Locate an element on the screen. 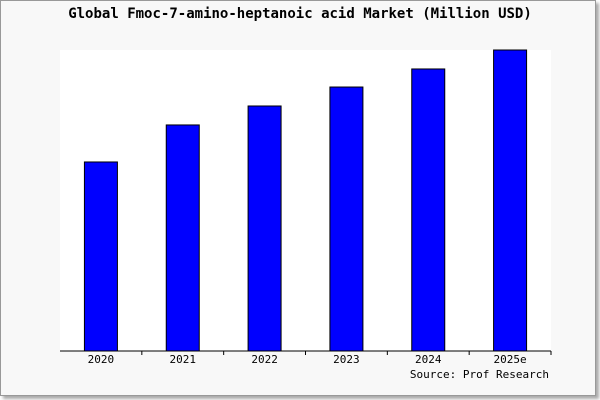 The height and width of the screenshot is (400, 600). bar-2020 is located at coordinates (100, 256).